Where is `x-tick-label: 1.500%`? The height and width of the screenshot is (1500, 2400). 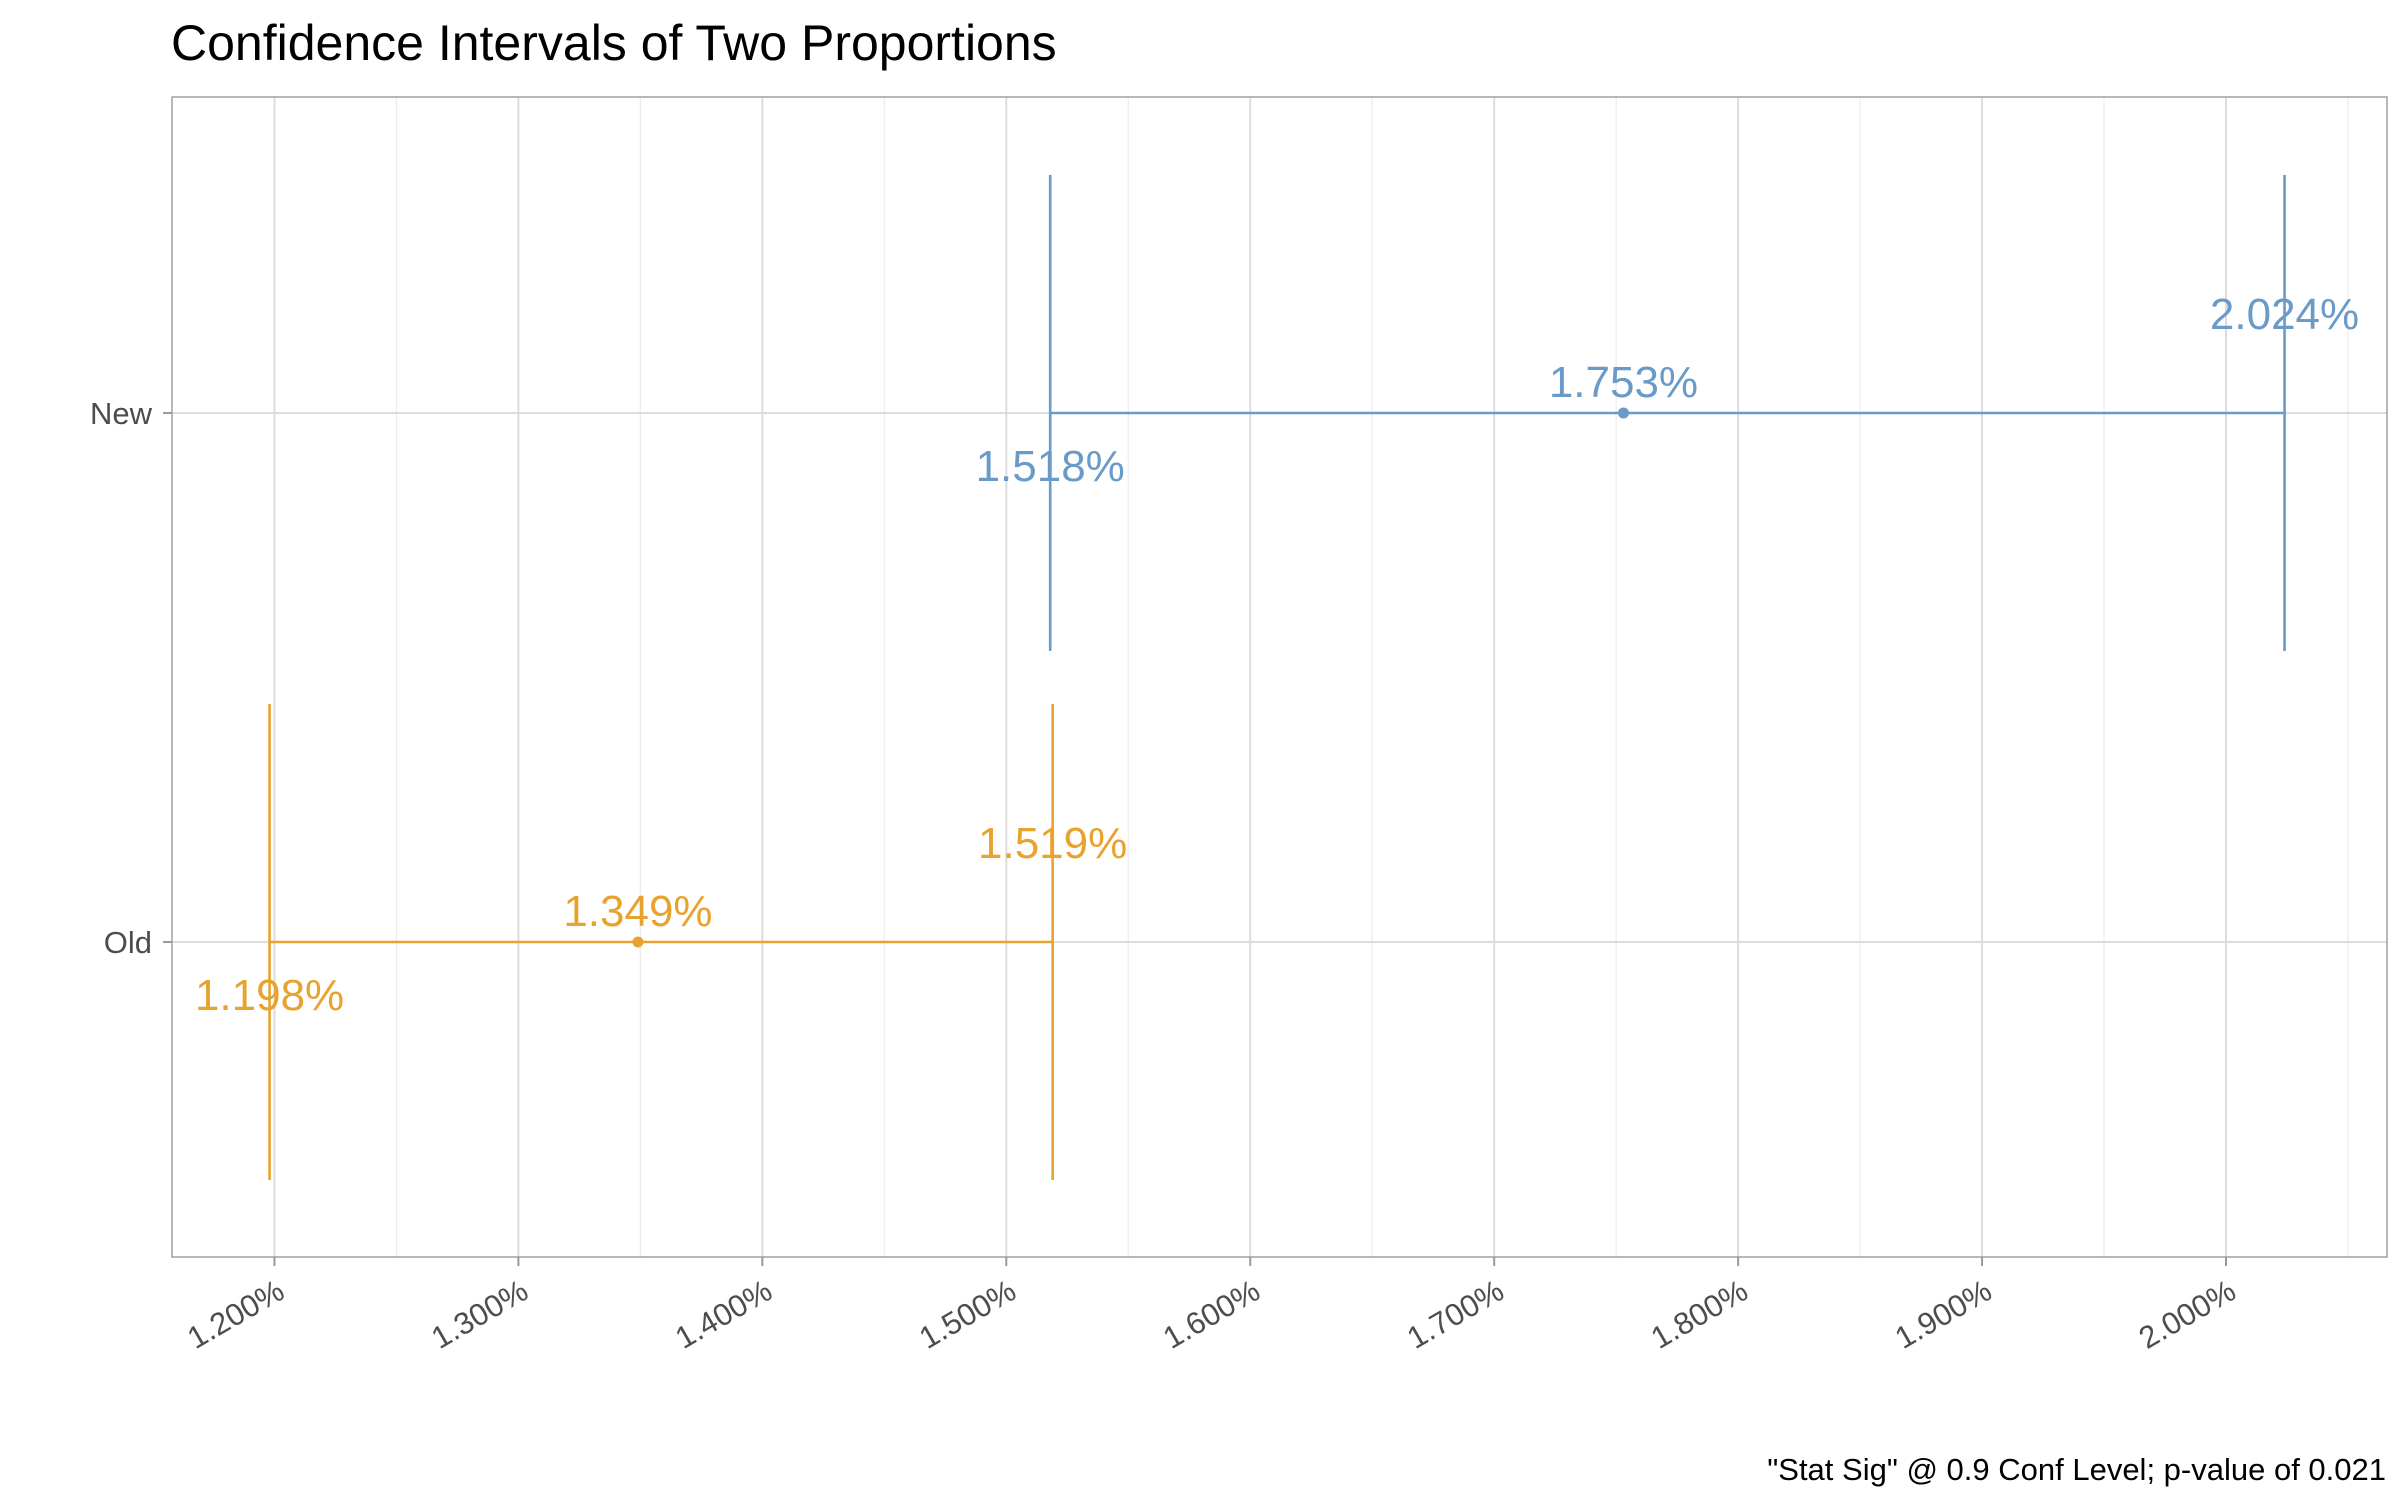
x-tick-label: 1.500% is located at coordinates (967, 1314).